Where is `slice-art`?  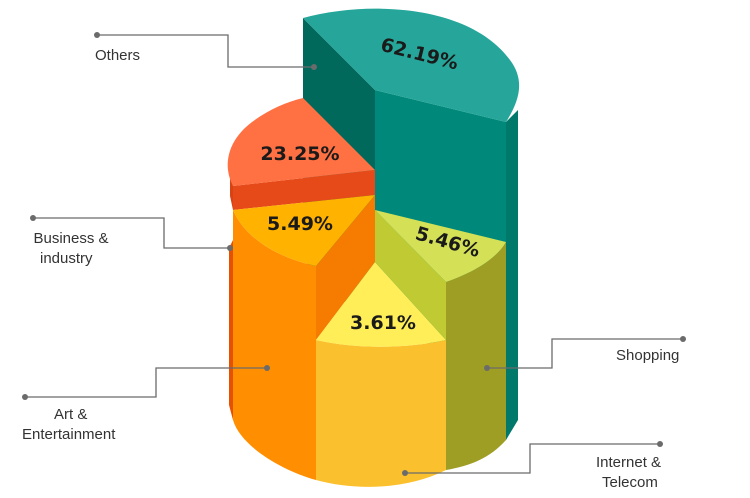 slice-art is located at coordinates (302, 337).